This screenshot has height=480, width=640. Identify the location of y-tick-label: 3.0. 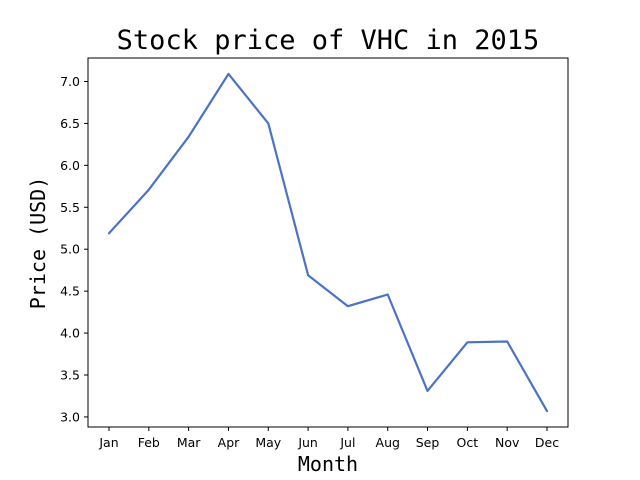
(70, 416).